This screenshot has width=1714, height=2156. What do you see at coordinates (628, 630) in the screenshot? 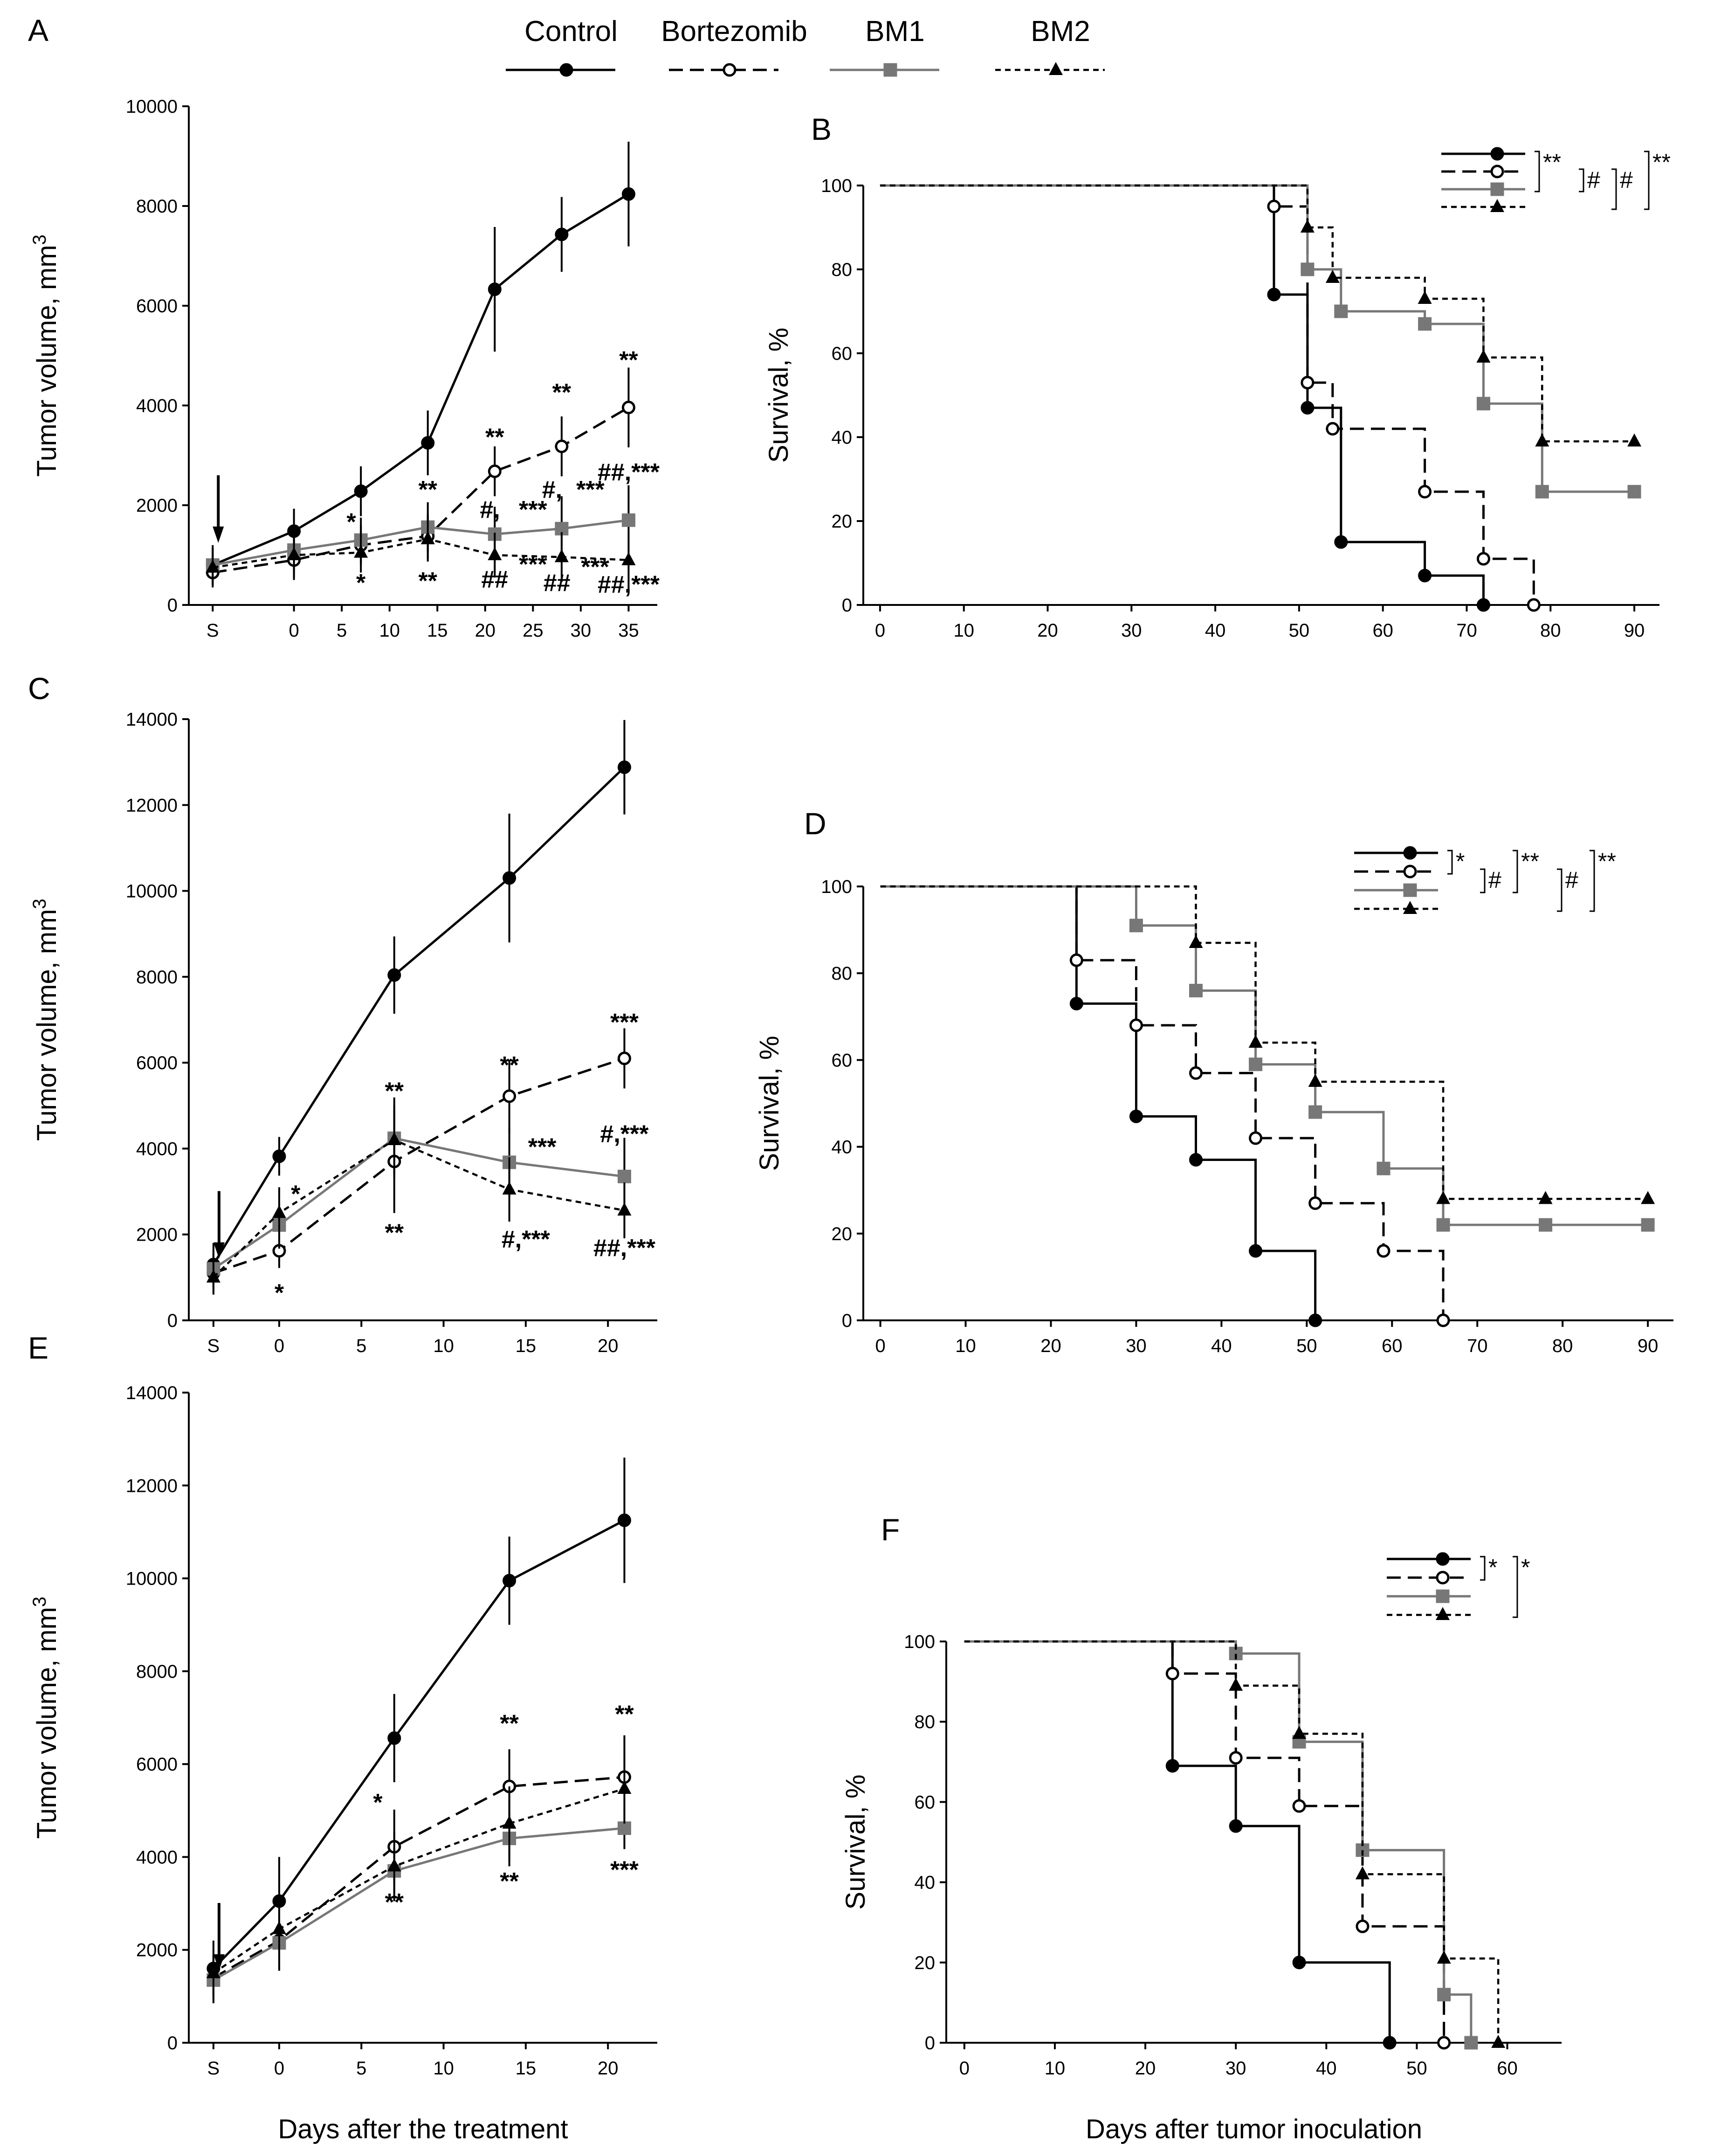
I see `x-tick-label: 35` at bounding box center [628, 630].